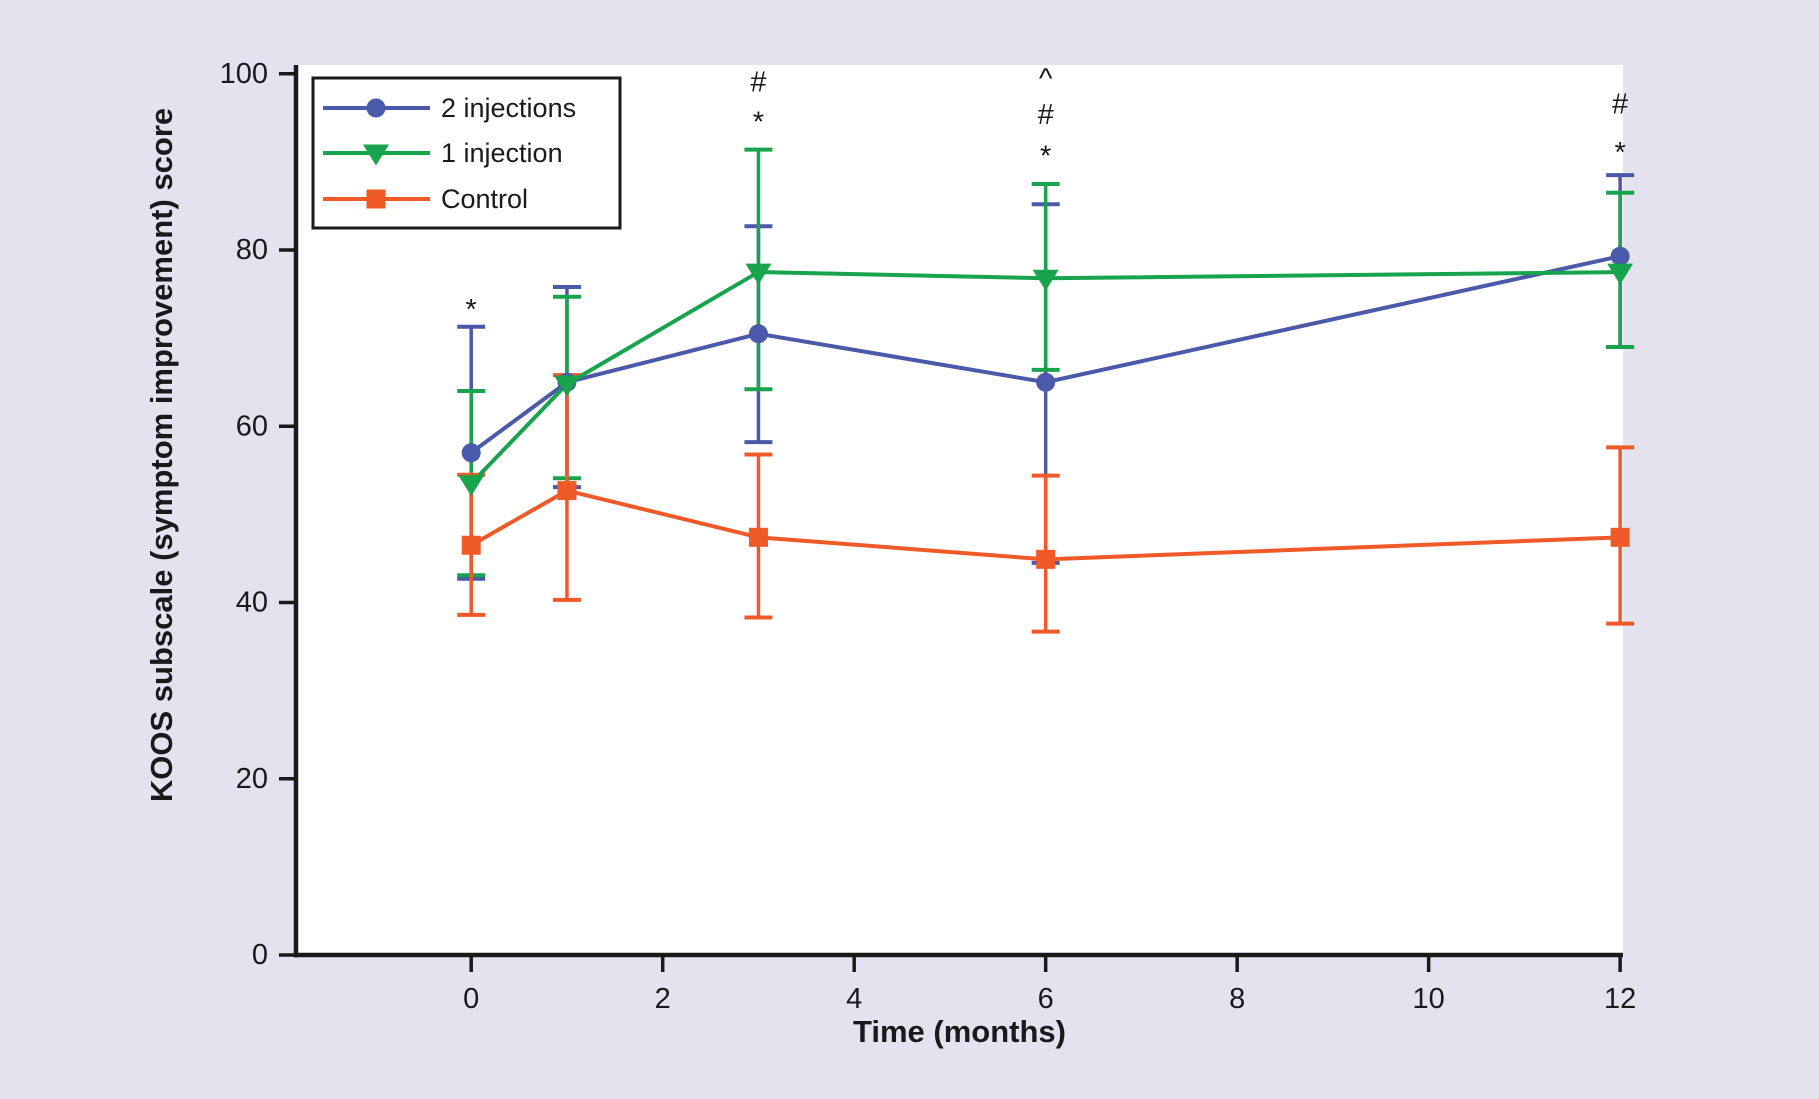 Image resolution: width=1819 pixels, height=1099 pixels. I want to click on marker-1-injection-m0, so click(471, 486).